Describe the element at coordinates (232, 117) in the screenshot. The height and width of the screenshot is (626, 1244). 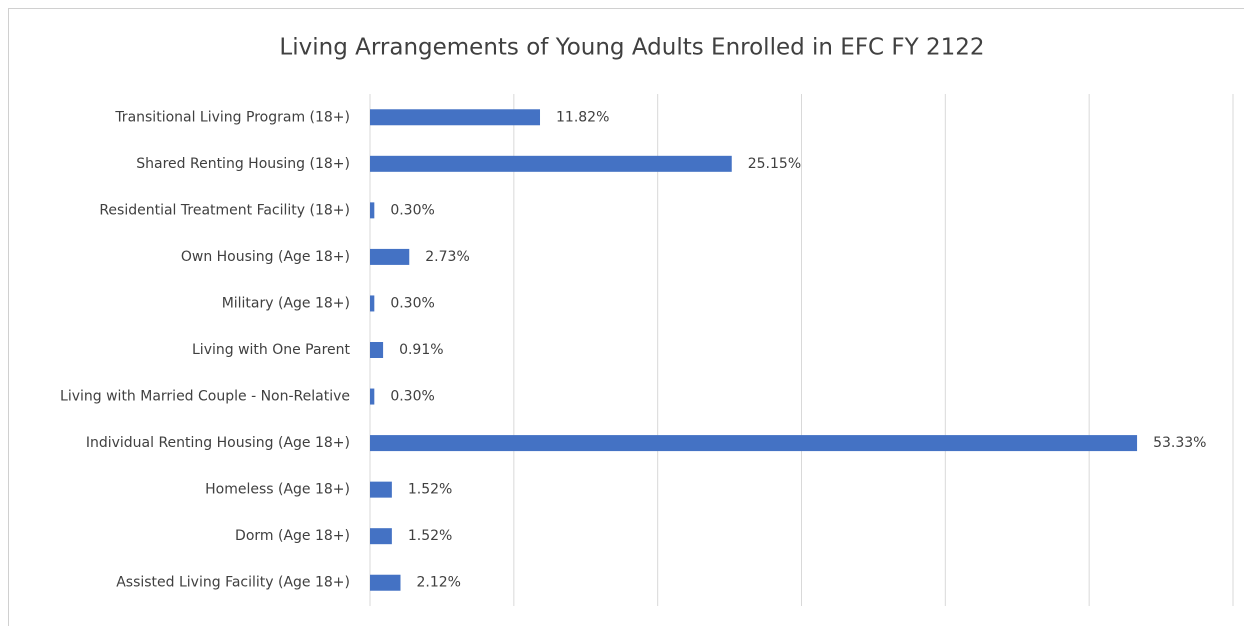
I see `y-tick-label: Transitional Living Program (18+)` at that location.